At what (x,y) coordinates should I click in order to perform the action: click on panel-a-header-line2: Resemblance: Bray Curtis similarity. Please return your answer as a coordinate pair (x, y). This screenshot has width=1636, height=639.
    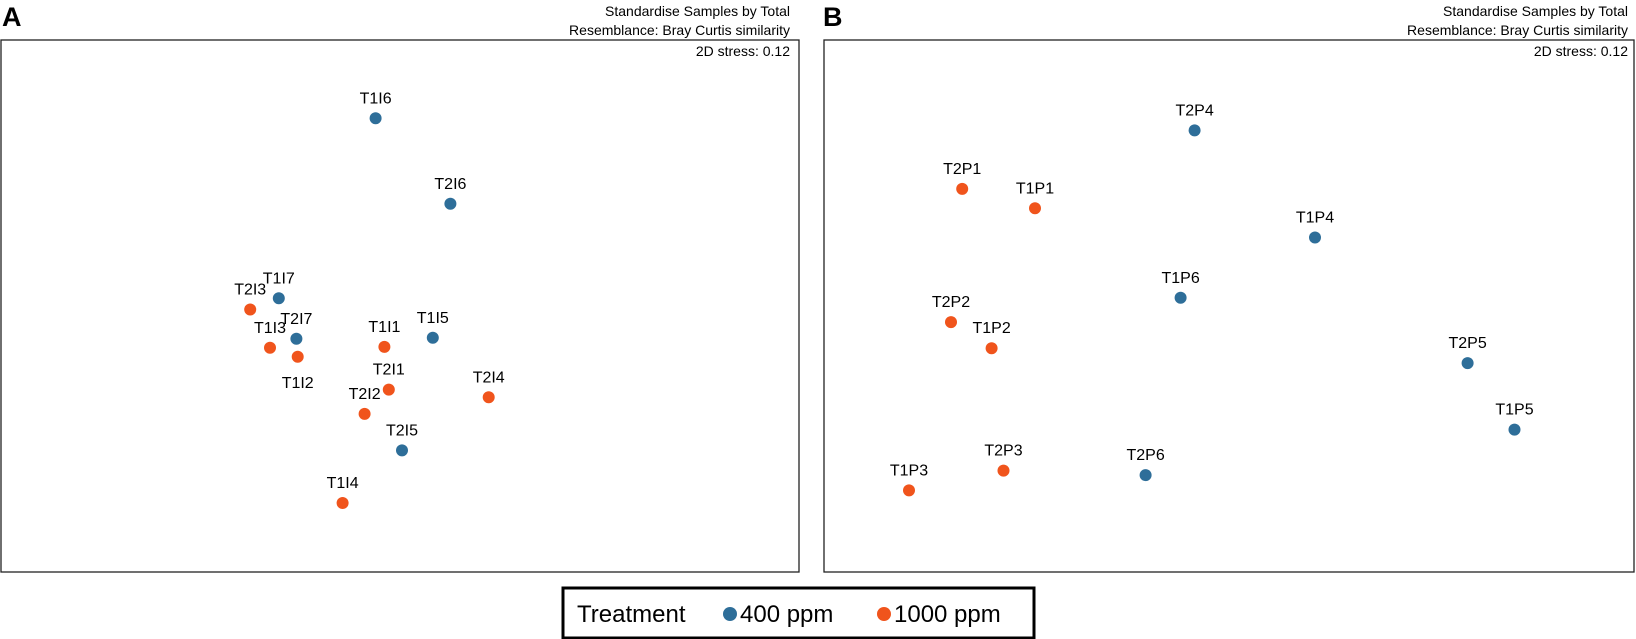
    Looking at the image, I should click on (679, 30).